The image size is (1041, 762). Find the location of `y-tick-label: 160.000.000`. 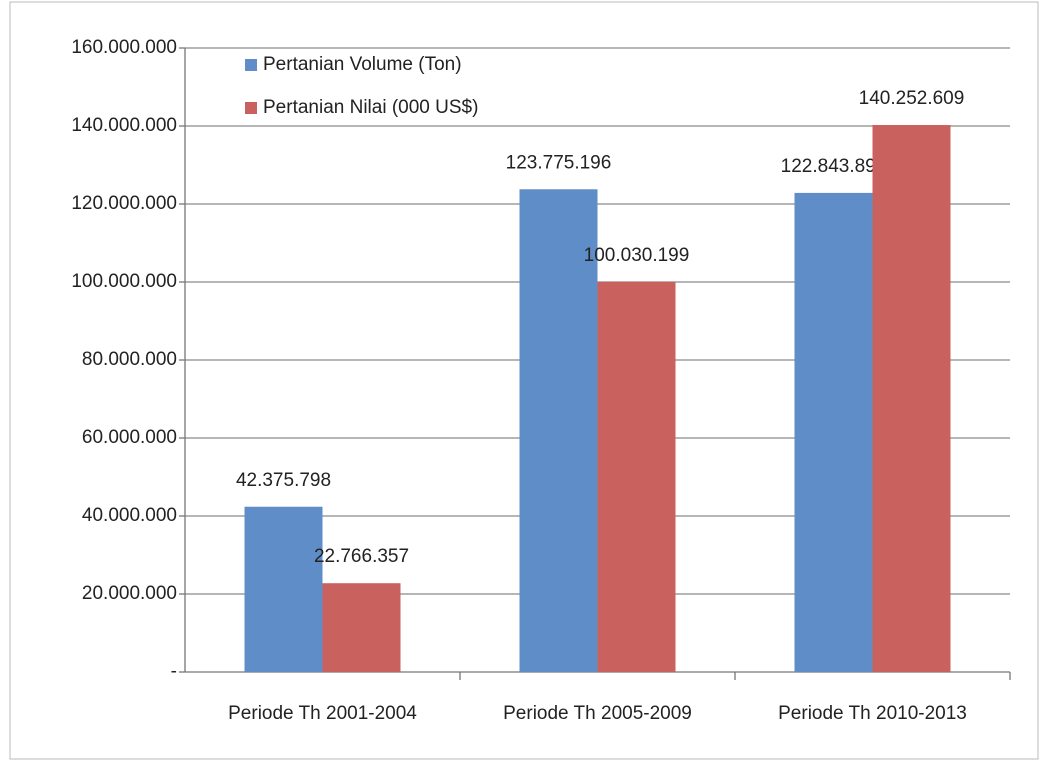

y-tick-label: 160.000.000 is located at coordinates (124, 47).